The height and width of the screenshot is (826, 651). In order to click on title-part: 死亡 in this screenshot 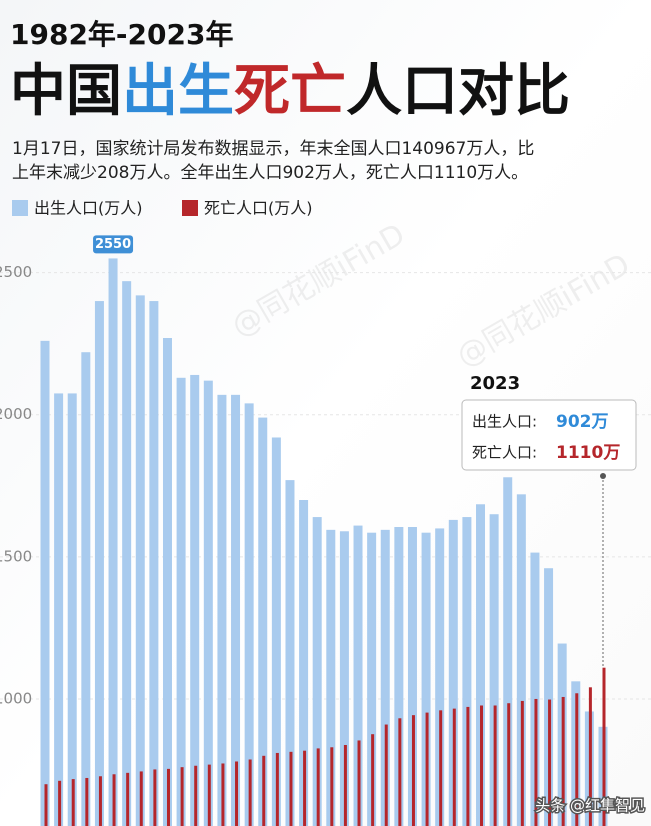, I will do `click(290, 91)`.